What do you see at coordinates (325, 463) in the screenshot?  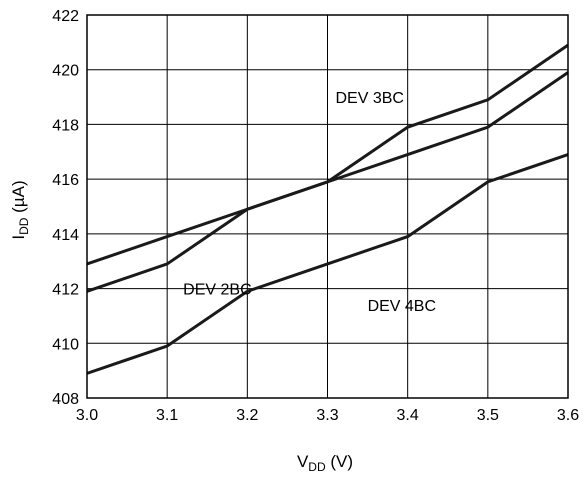 I see `x-axis-label: VDD (V)` at bounding box center [325, 463].